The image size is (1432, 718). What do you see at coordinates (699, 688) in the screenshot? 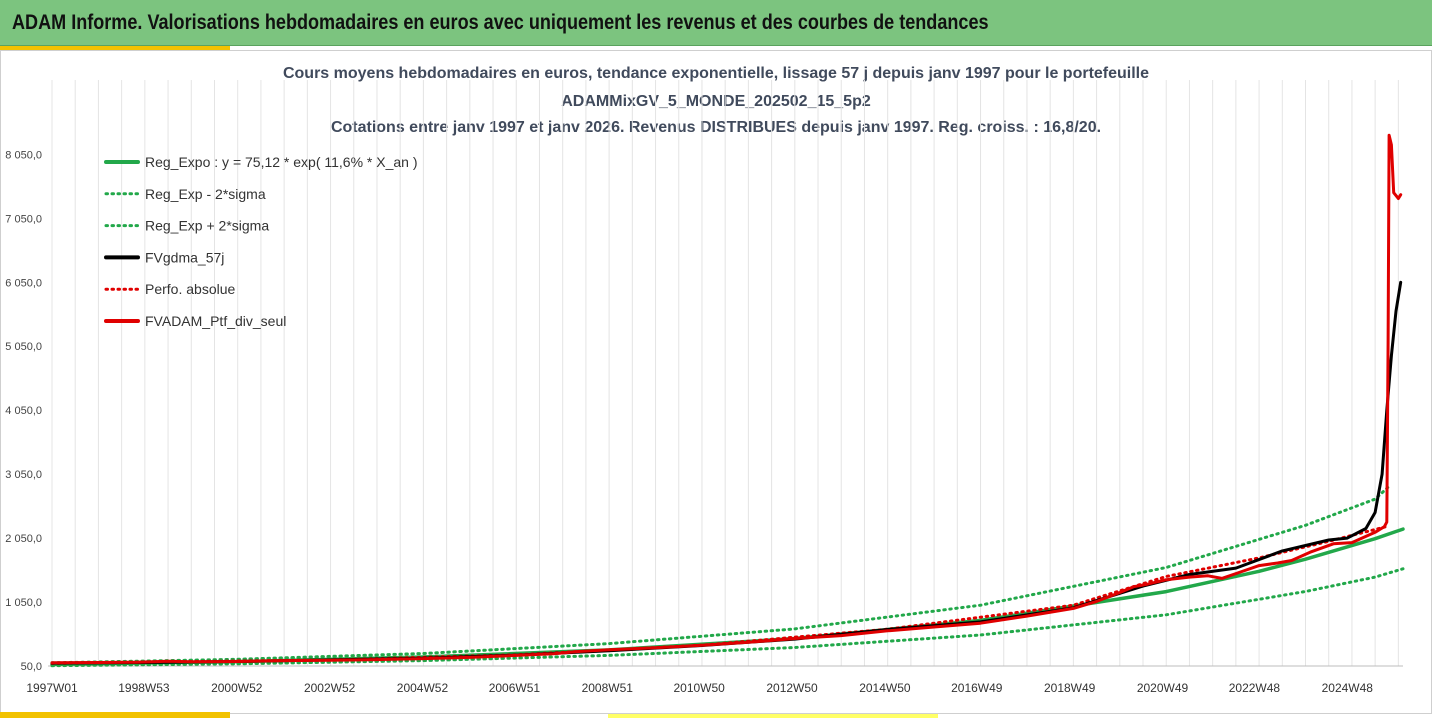
I see `x-tick-label: 2010W50` at bounding box center [699, 688].